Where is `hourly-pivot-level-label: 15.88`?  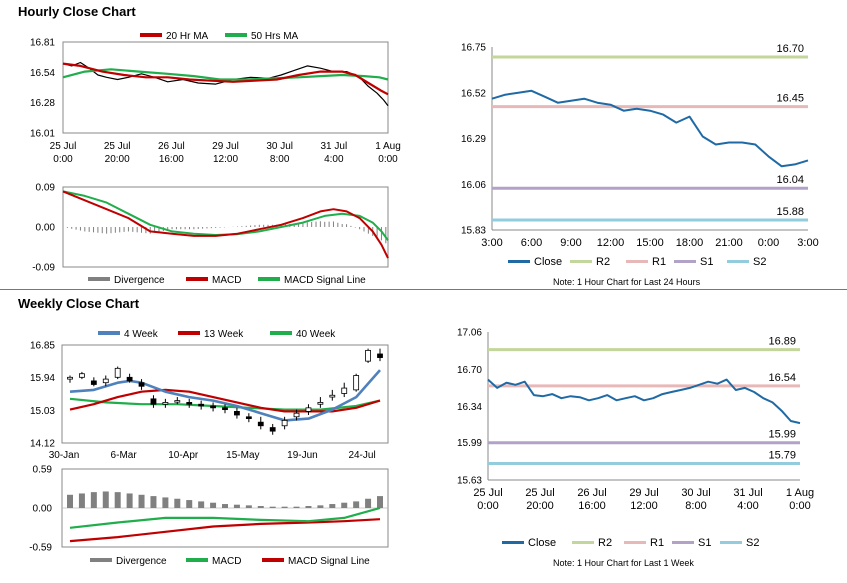
hourly-pivot-level-label: 15.88 is located at coordinates (790, 212).